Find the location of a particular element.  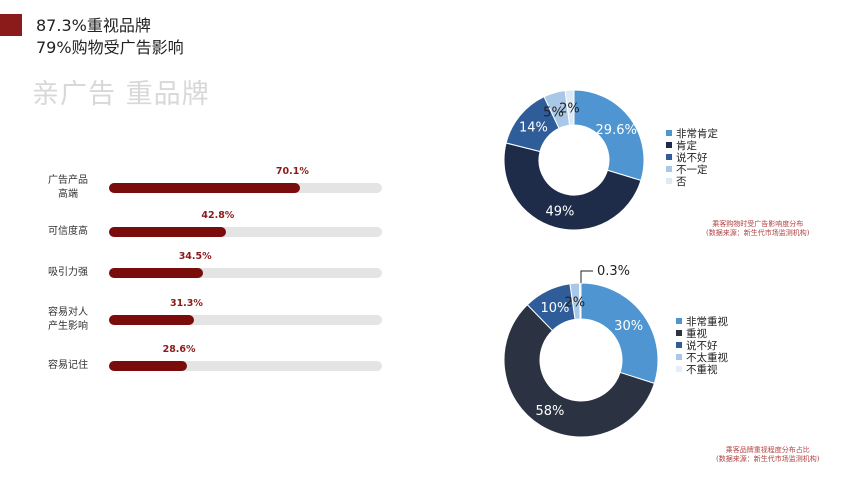

callout-value-label: 0.3% is located at coordinates (613, 271).